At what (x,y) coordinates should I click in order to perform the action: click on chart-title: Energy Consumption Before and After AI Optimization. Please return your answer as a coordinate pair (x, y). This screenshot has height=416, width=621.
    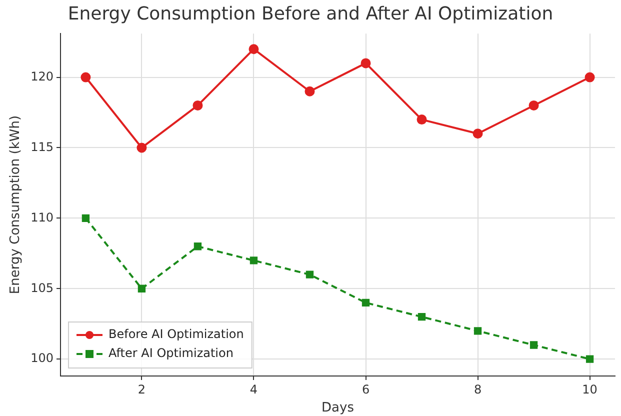
    Looking at the image, I should click on (311, 13).